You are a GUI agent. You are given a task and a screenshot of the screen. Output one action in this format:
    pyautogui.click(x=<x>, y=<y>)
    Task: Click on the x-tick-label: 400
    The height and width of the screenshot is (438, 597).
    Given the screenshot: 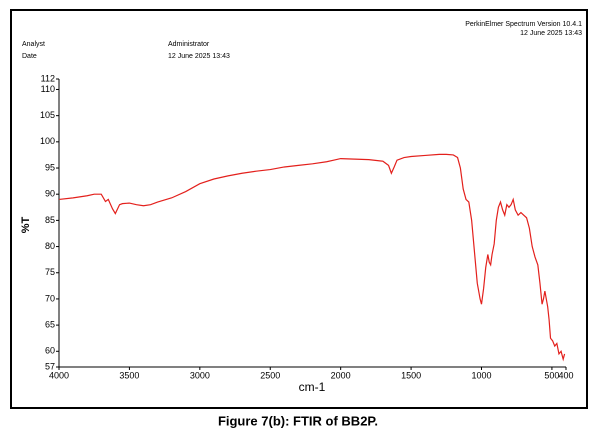 What is the action you would take?
    pyautogui.click(x=565, y=375)
    